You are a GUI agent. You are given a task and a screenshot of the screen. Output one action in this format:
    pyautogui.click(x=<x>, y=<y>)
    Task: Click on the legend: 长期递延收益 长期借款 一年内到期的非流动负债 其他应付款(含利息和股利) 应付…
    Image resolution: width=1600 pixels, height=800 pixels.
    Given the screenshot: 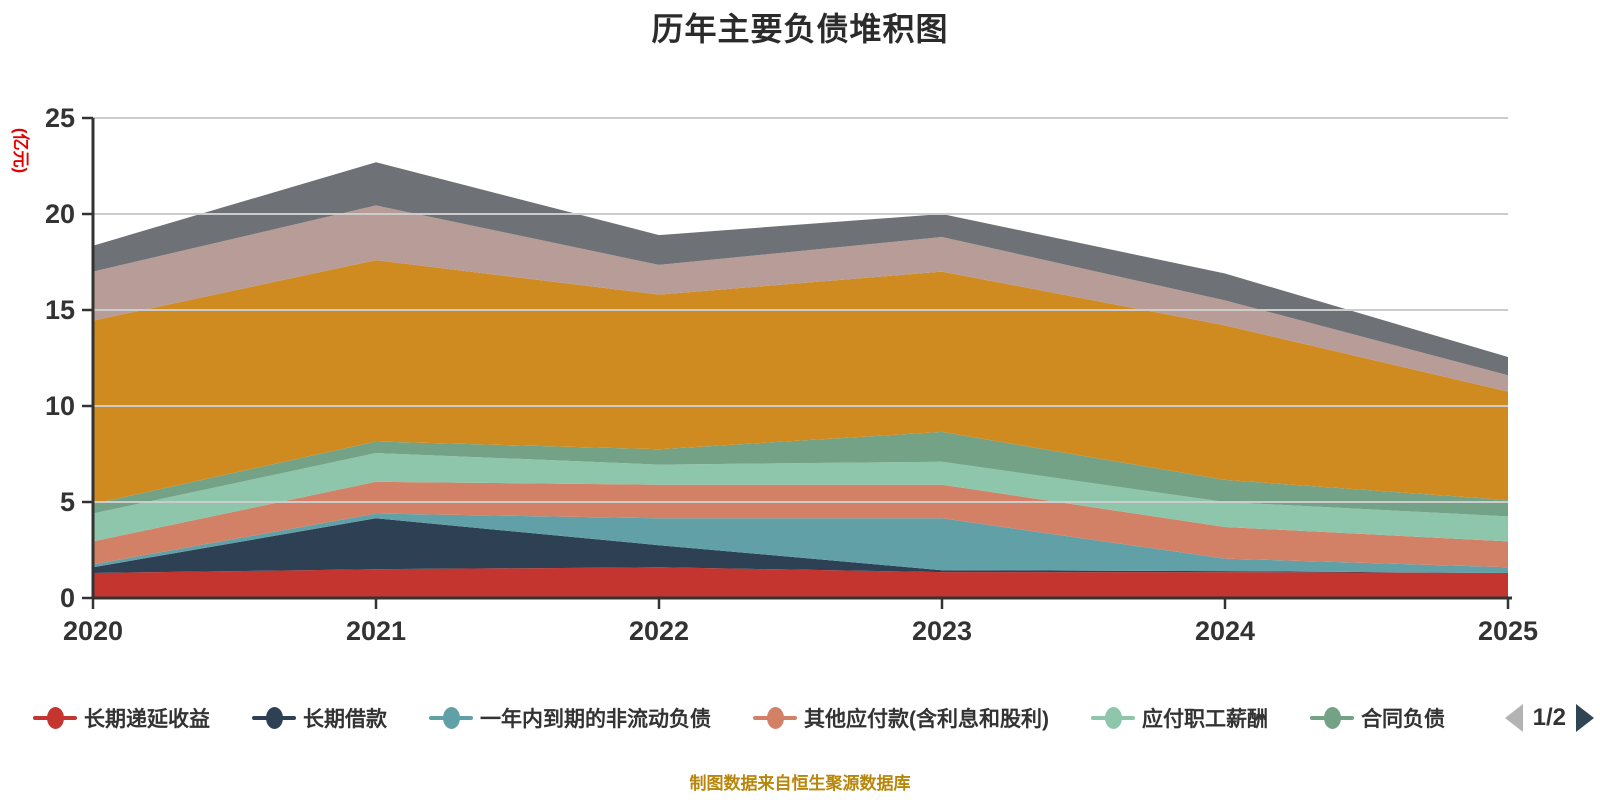 What is the action you would take?
    pyautogui.click(x=752, y=718)
    